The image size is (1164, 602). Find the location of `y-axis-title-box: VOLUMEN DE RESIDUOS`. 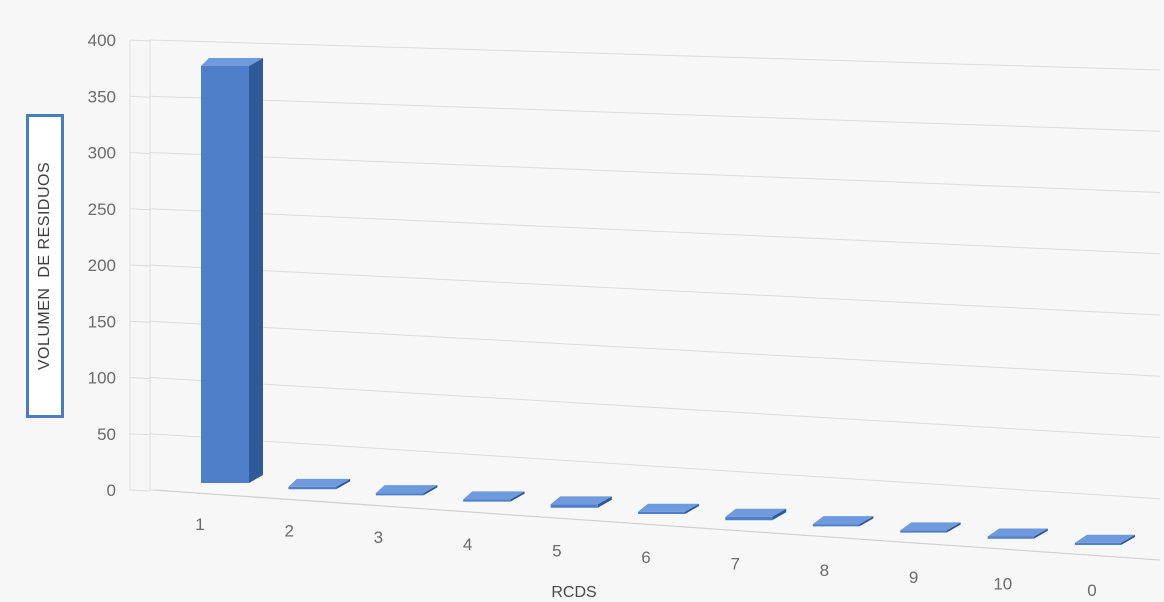

y-axis-title-box: VOLUMEN DE RESIDUOS is located at coordinates (45, 266).